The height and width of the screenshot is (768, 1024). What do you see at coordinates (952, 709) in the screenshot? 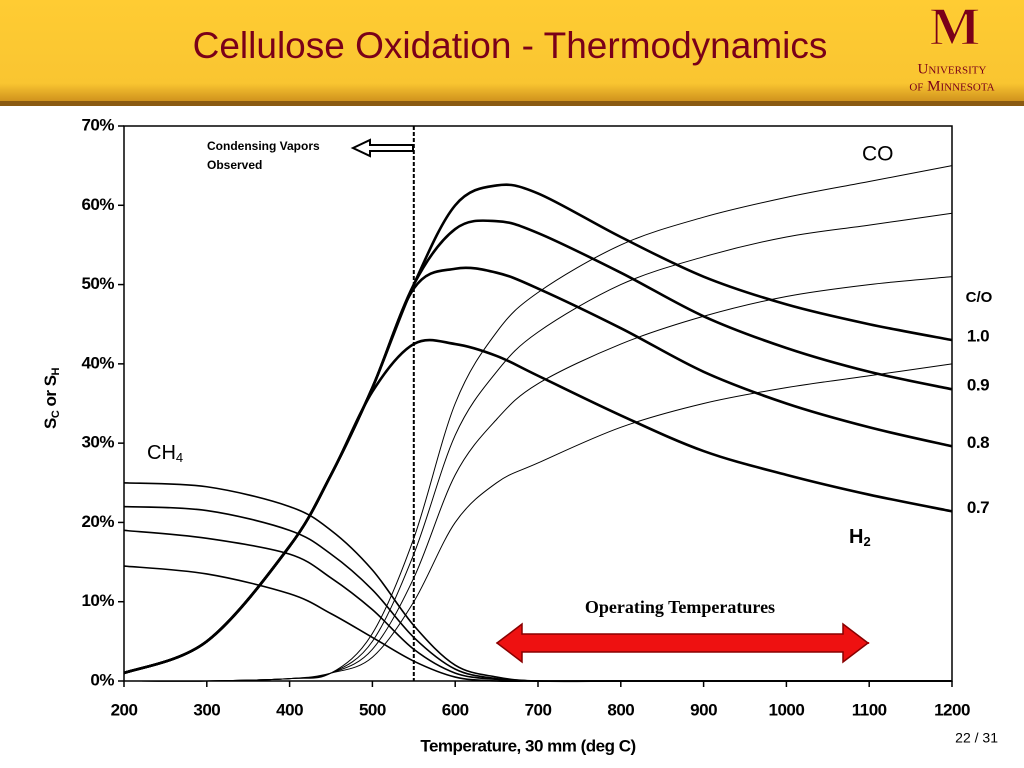
I see `x-tick-label: 1200` at bounding box center [952, 709].